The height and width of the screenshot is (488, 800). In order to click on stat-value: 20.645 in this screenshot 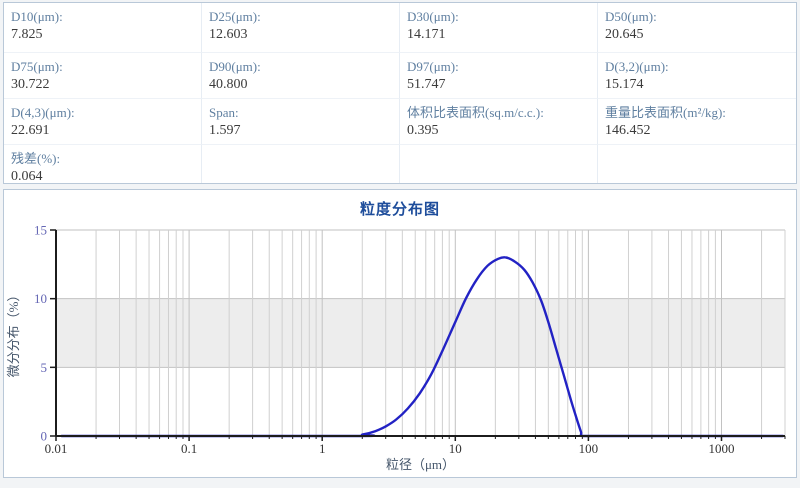, I will do `click(624, 34)`.